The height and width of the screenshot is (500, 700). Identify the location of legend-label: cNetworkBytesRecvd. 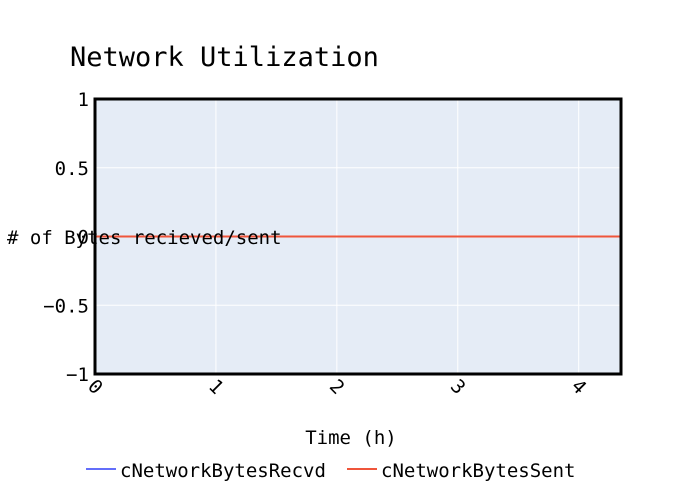
(223, 471).